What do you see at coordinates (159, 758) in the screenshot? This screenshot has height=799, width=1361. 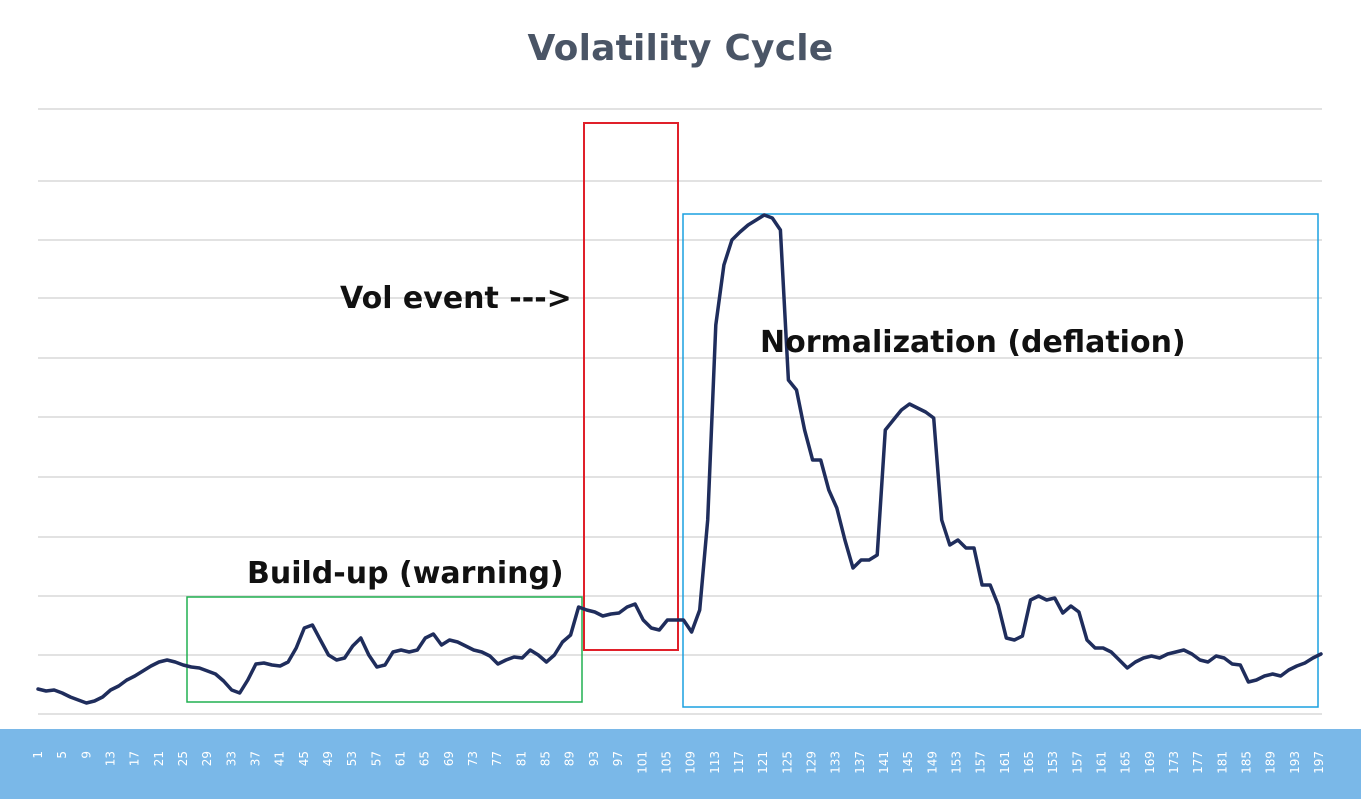 I see `x-tick-label: 21` at bounding box center [159, 758].